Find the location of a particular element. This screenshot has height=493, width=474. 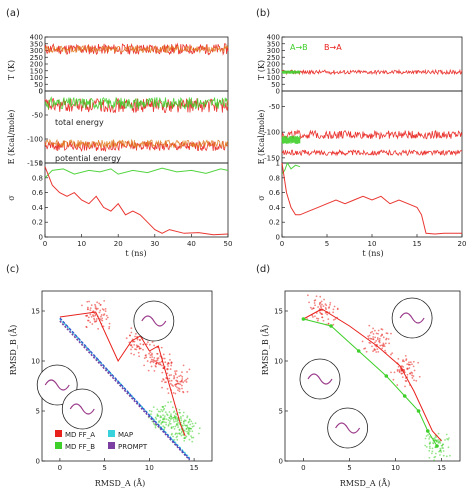

d-xtick-label: 10 is located at coordinates (395, 468).